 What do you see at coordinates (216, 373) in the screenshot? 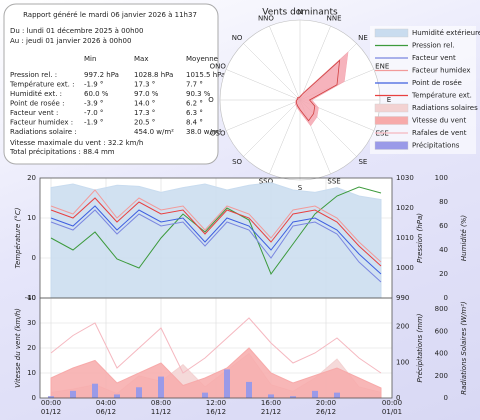
I see `area-series` at bounding box center [216, 373].